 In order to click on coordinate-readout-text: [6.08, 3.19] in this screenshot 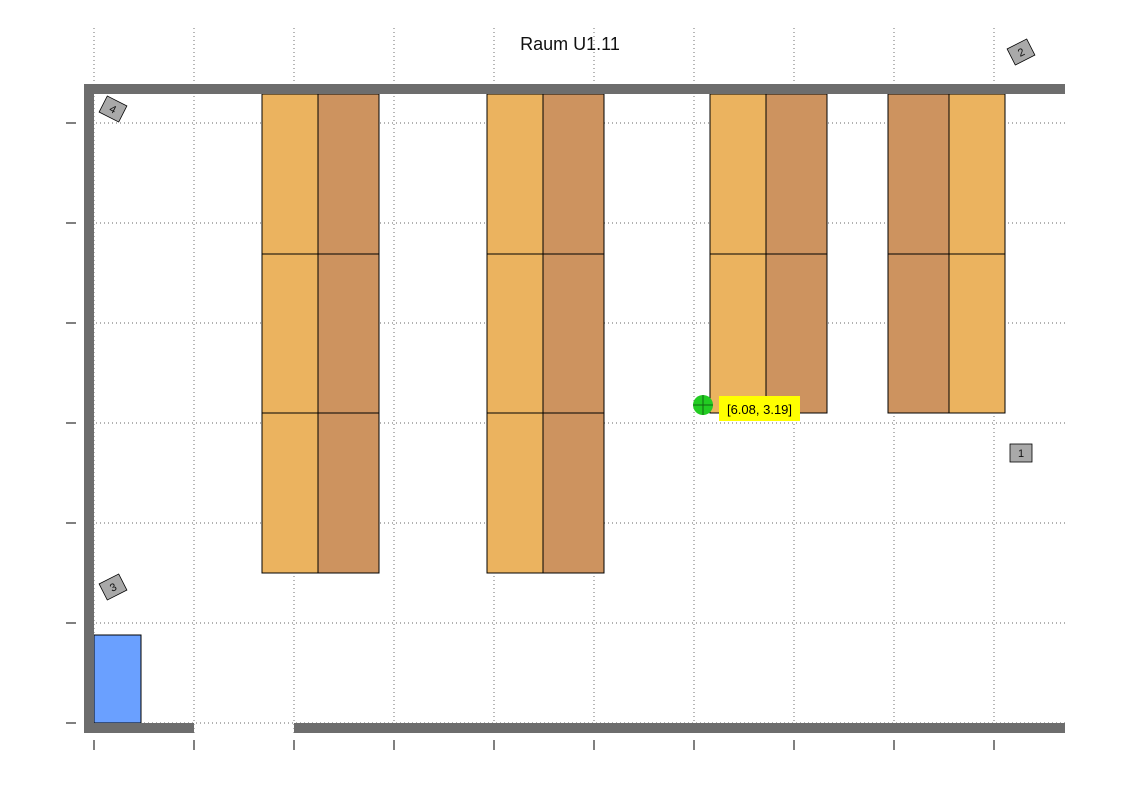, I will do `click(759, 409)`.